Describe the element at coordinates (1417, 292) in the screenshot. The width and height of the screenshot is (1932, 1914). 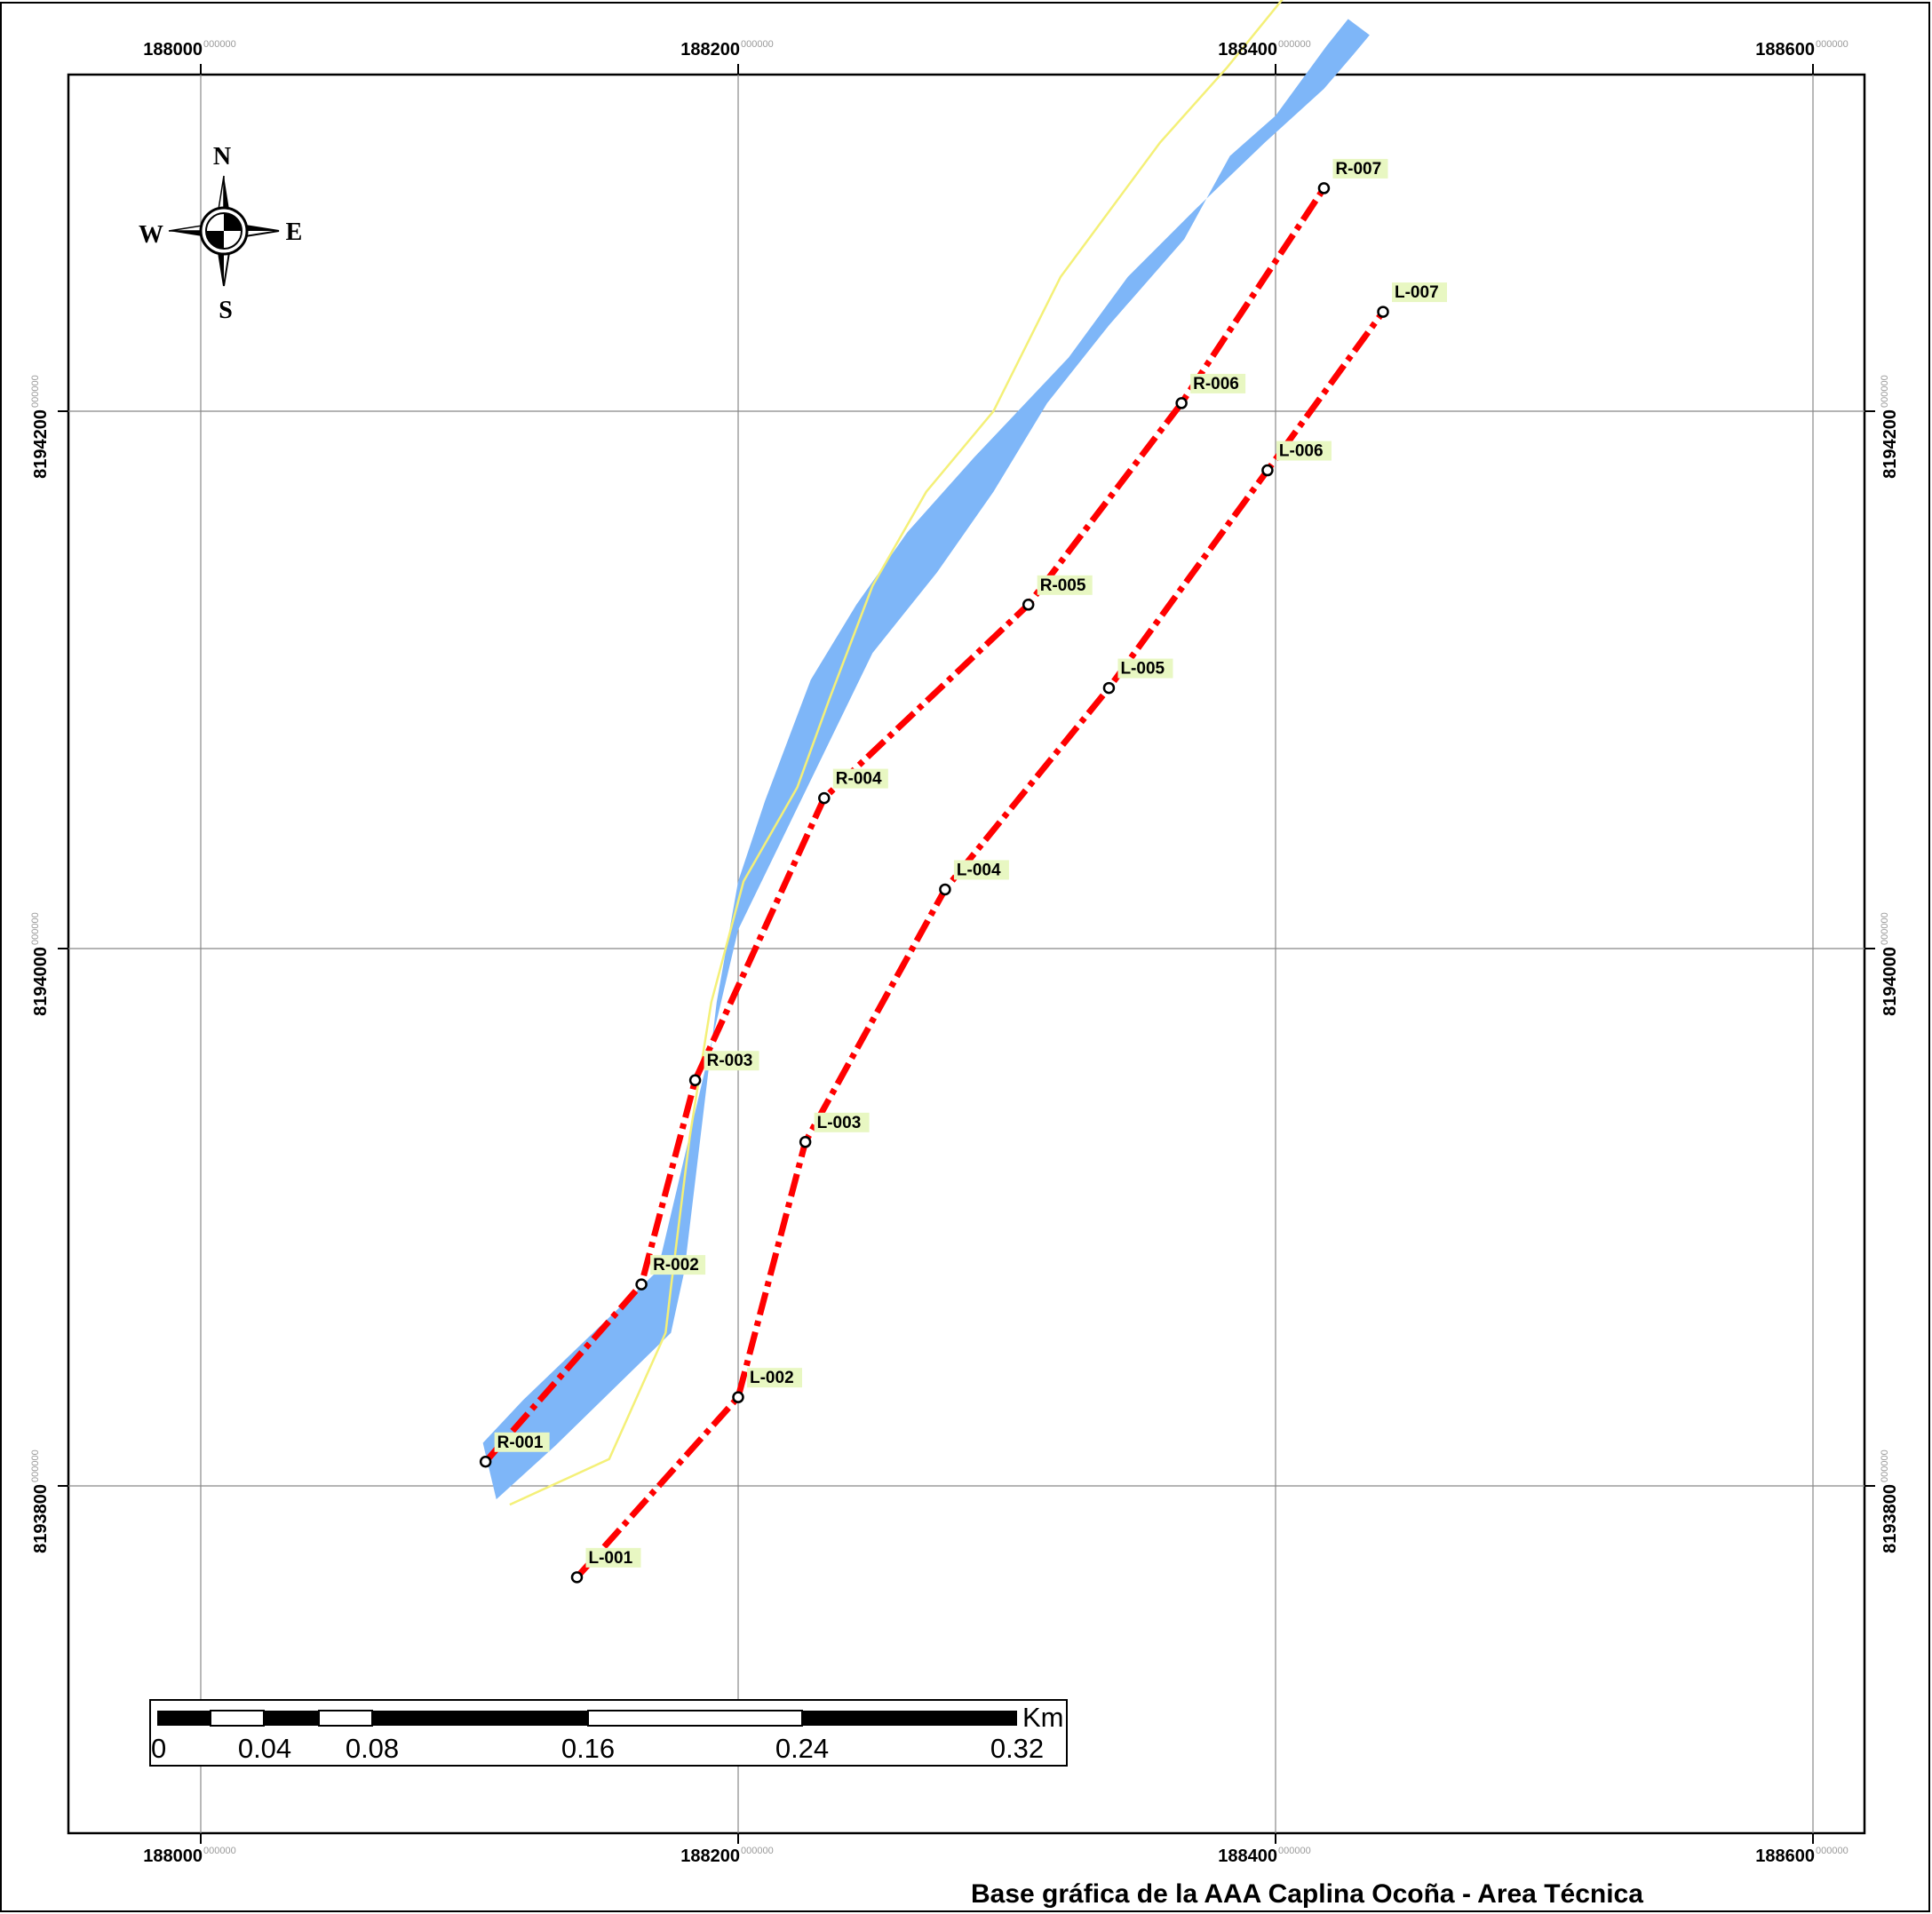
I see `left-point-label-7: L-007` at that location.